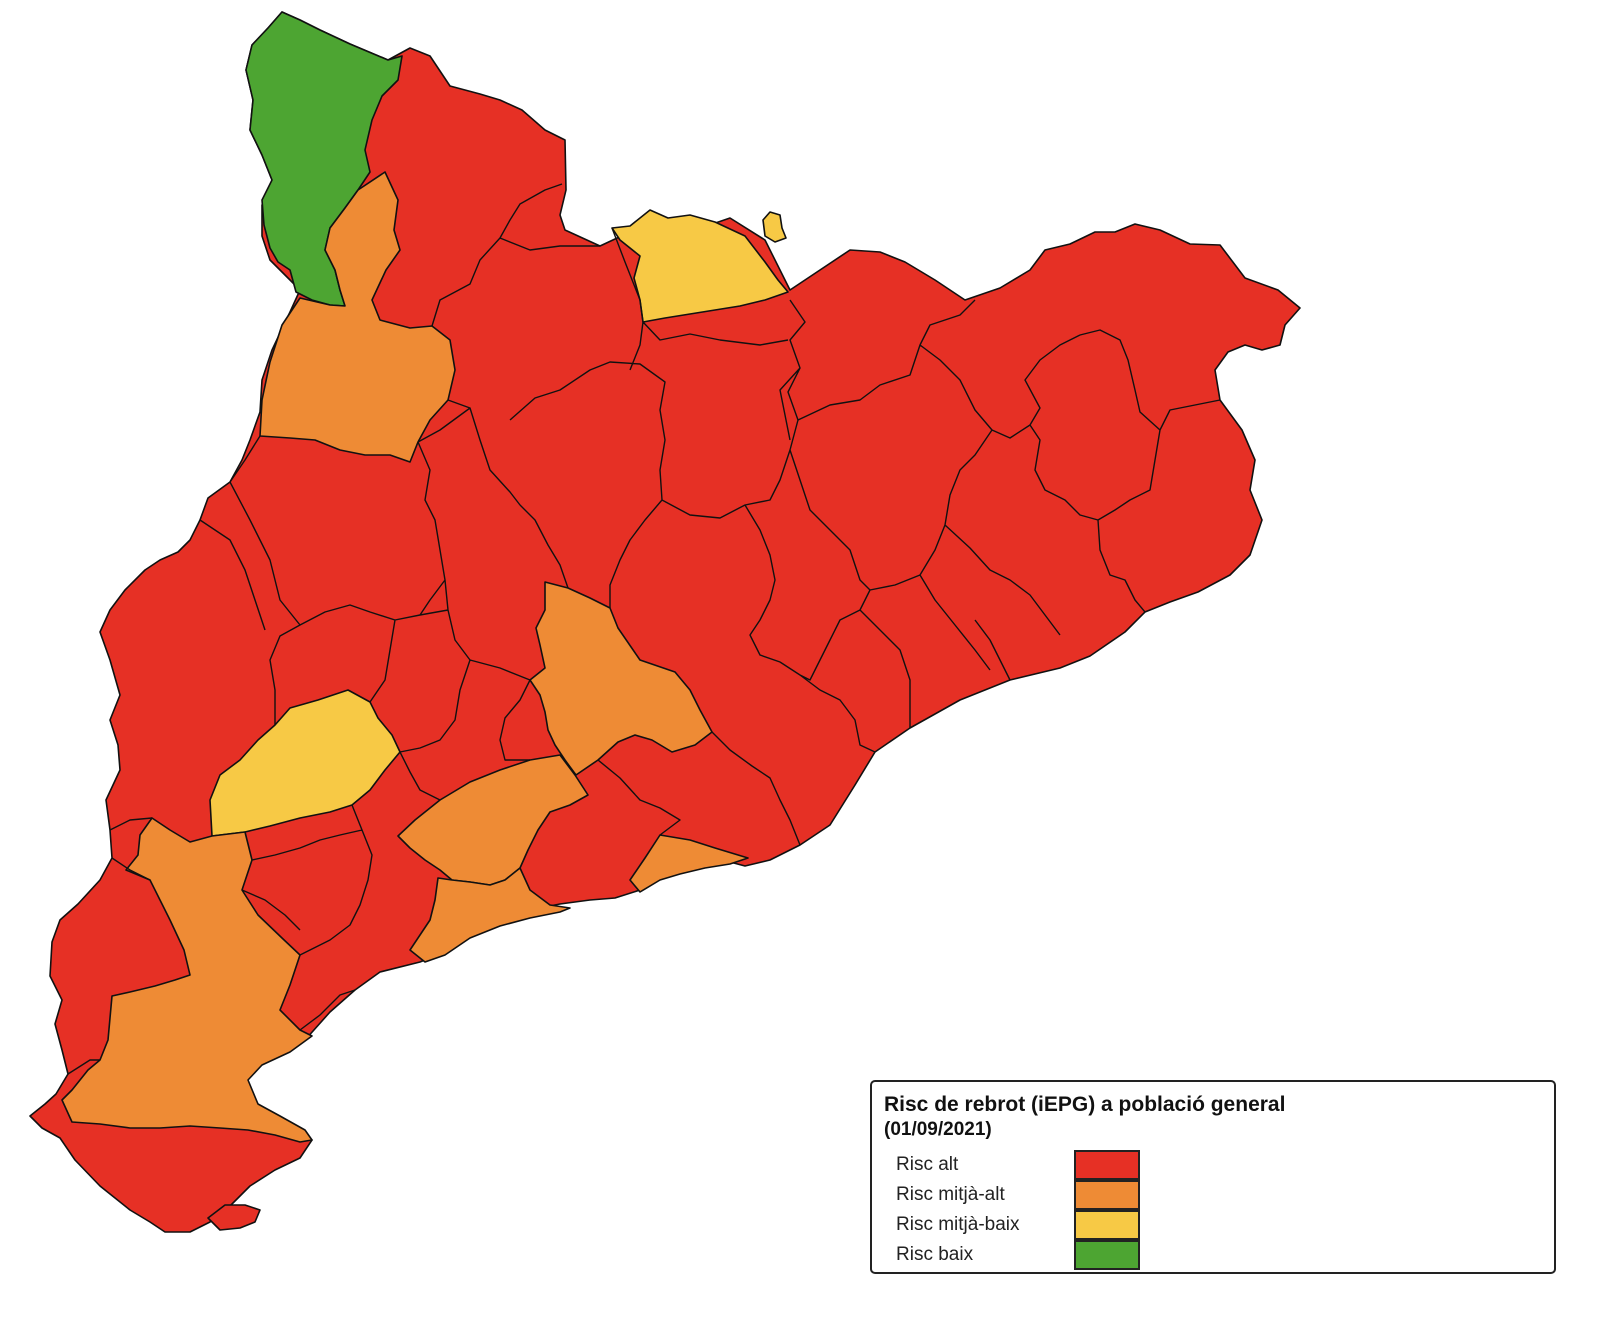  I want to click on legend-date: (01/09/2021), so click(1213, 1130).